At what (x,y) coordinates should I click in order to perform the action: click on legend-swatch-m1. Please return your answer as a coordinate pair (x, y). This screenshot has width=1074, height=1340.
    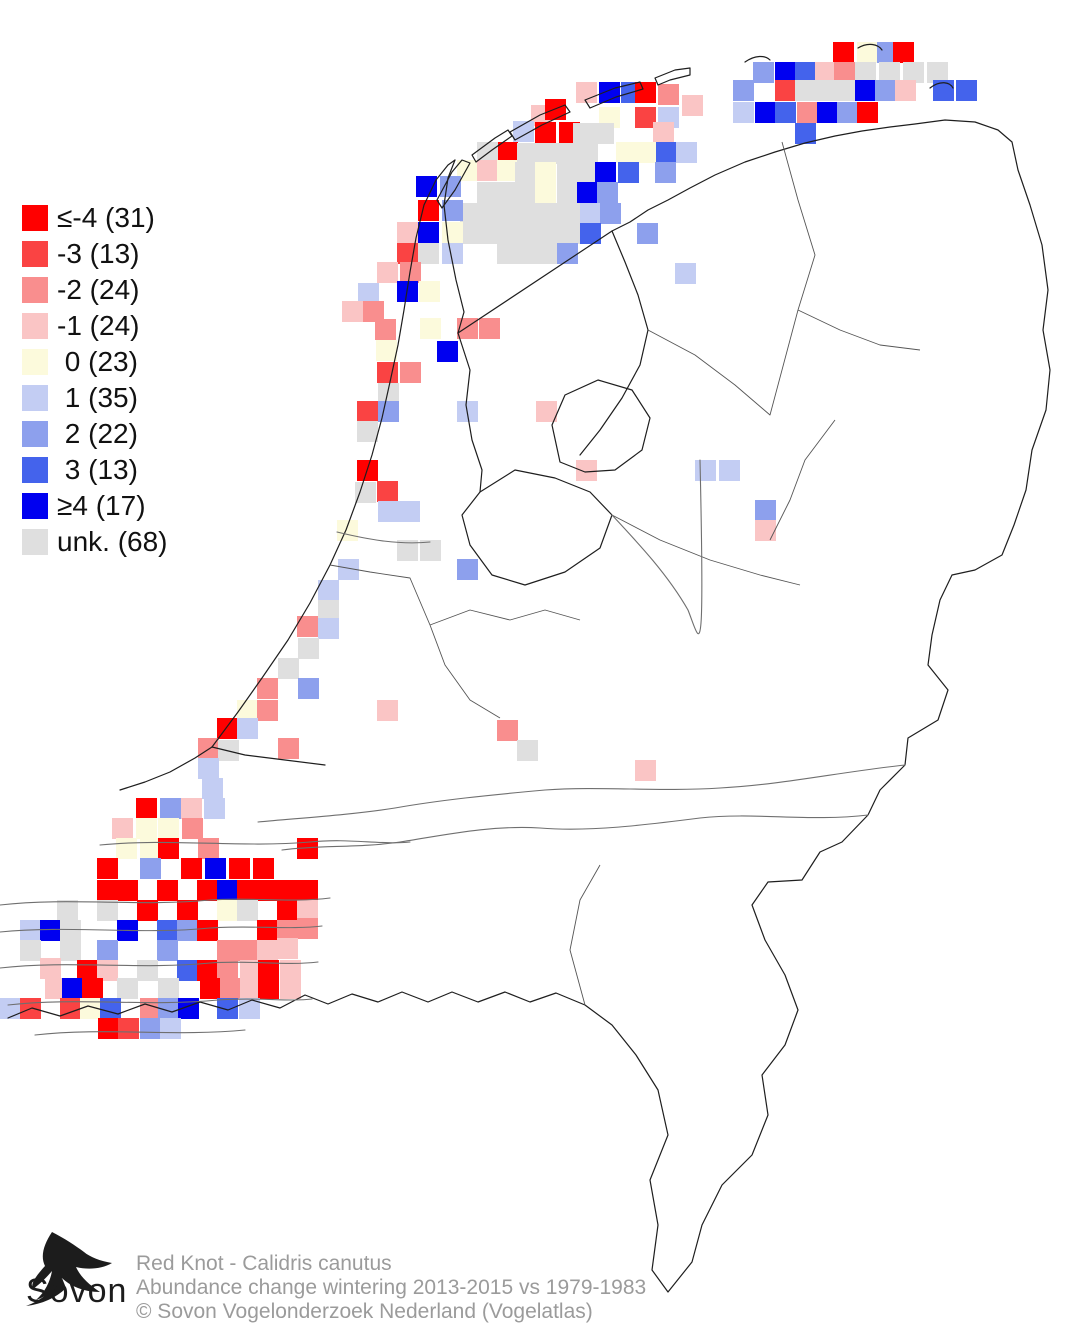
    Looking at the image, I should click on (35, 326).